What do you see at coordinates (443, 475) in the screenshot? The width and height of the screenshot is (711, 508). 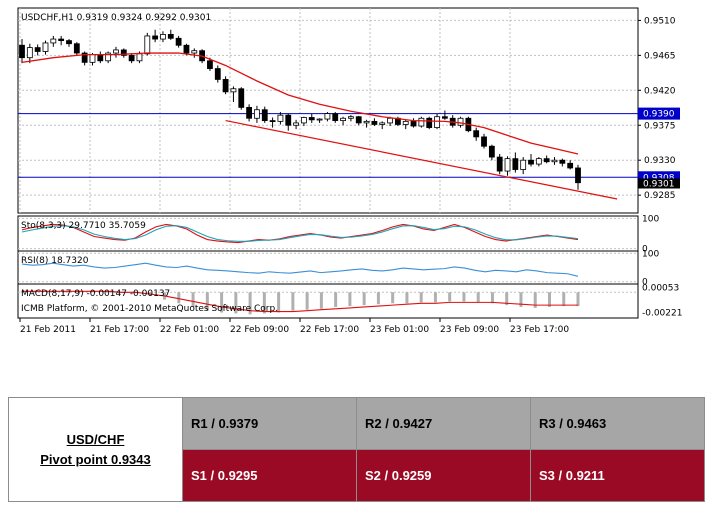 I see `s2-cell: S2 / 0.9259` at bounding box center [443, 475].